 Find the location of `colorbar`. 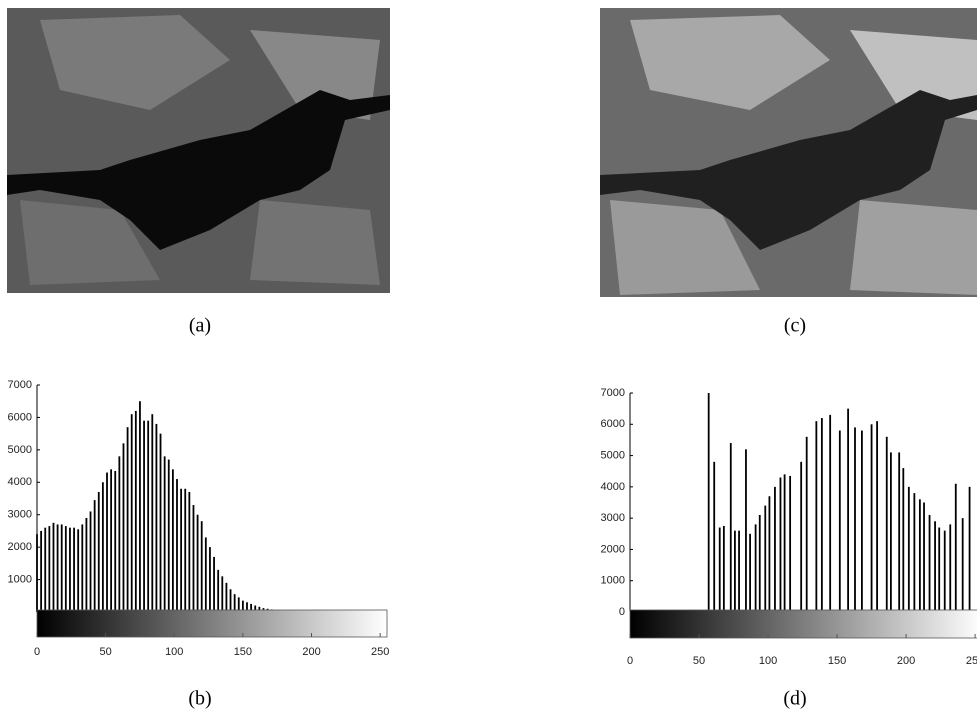

colorbar is located at coordinates (212, 623).